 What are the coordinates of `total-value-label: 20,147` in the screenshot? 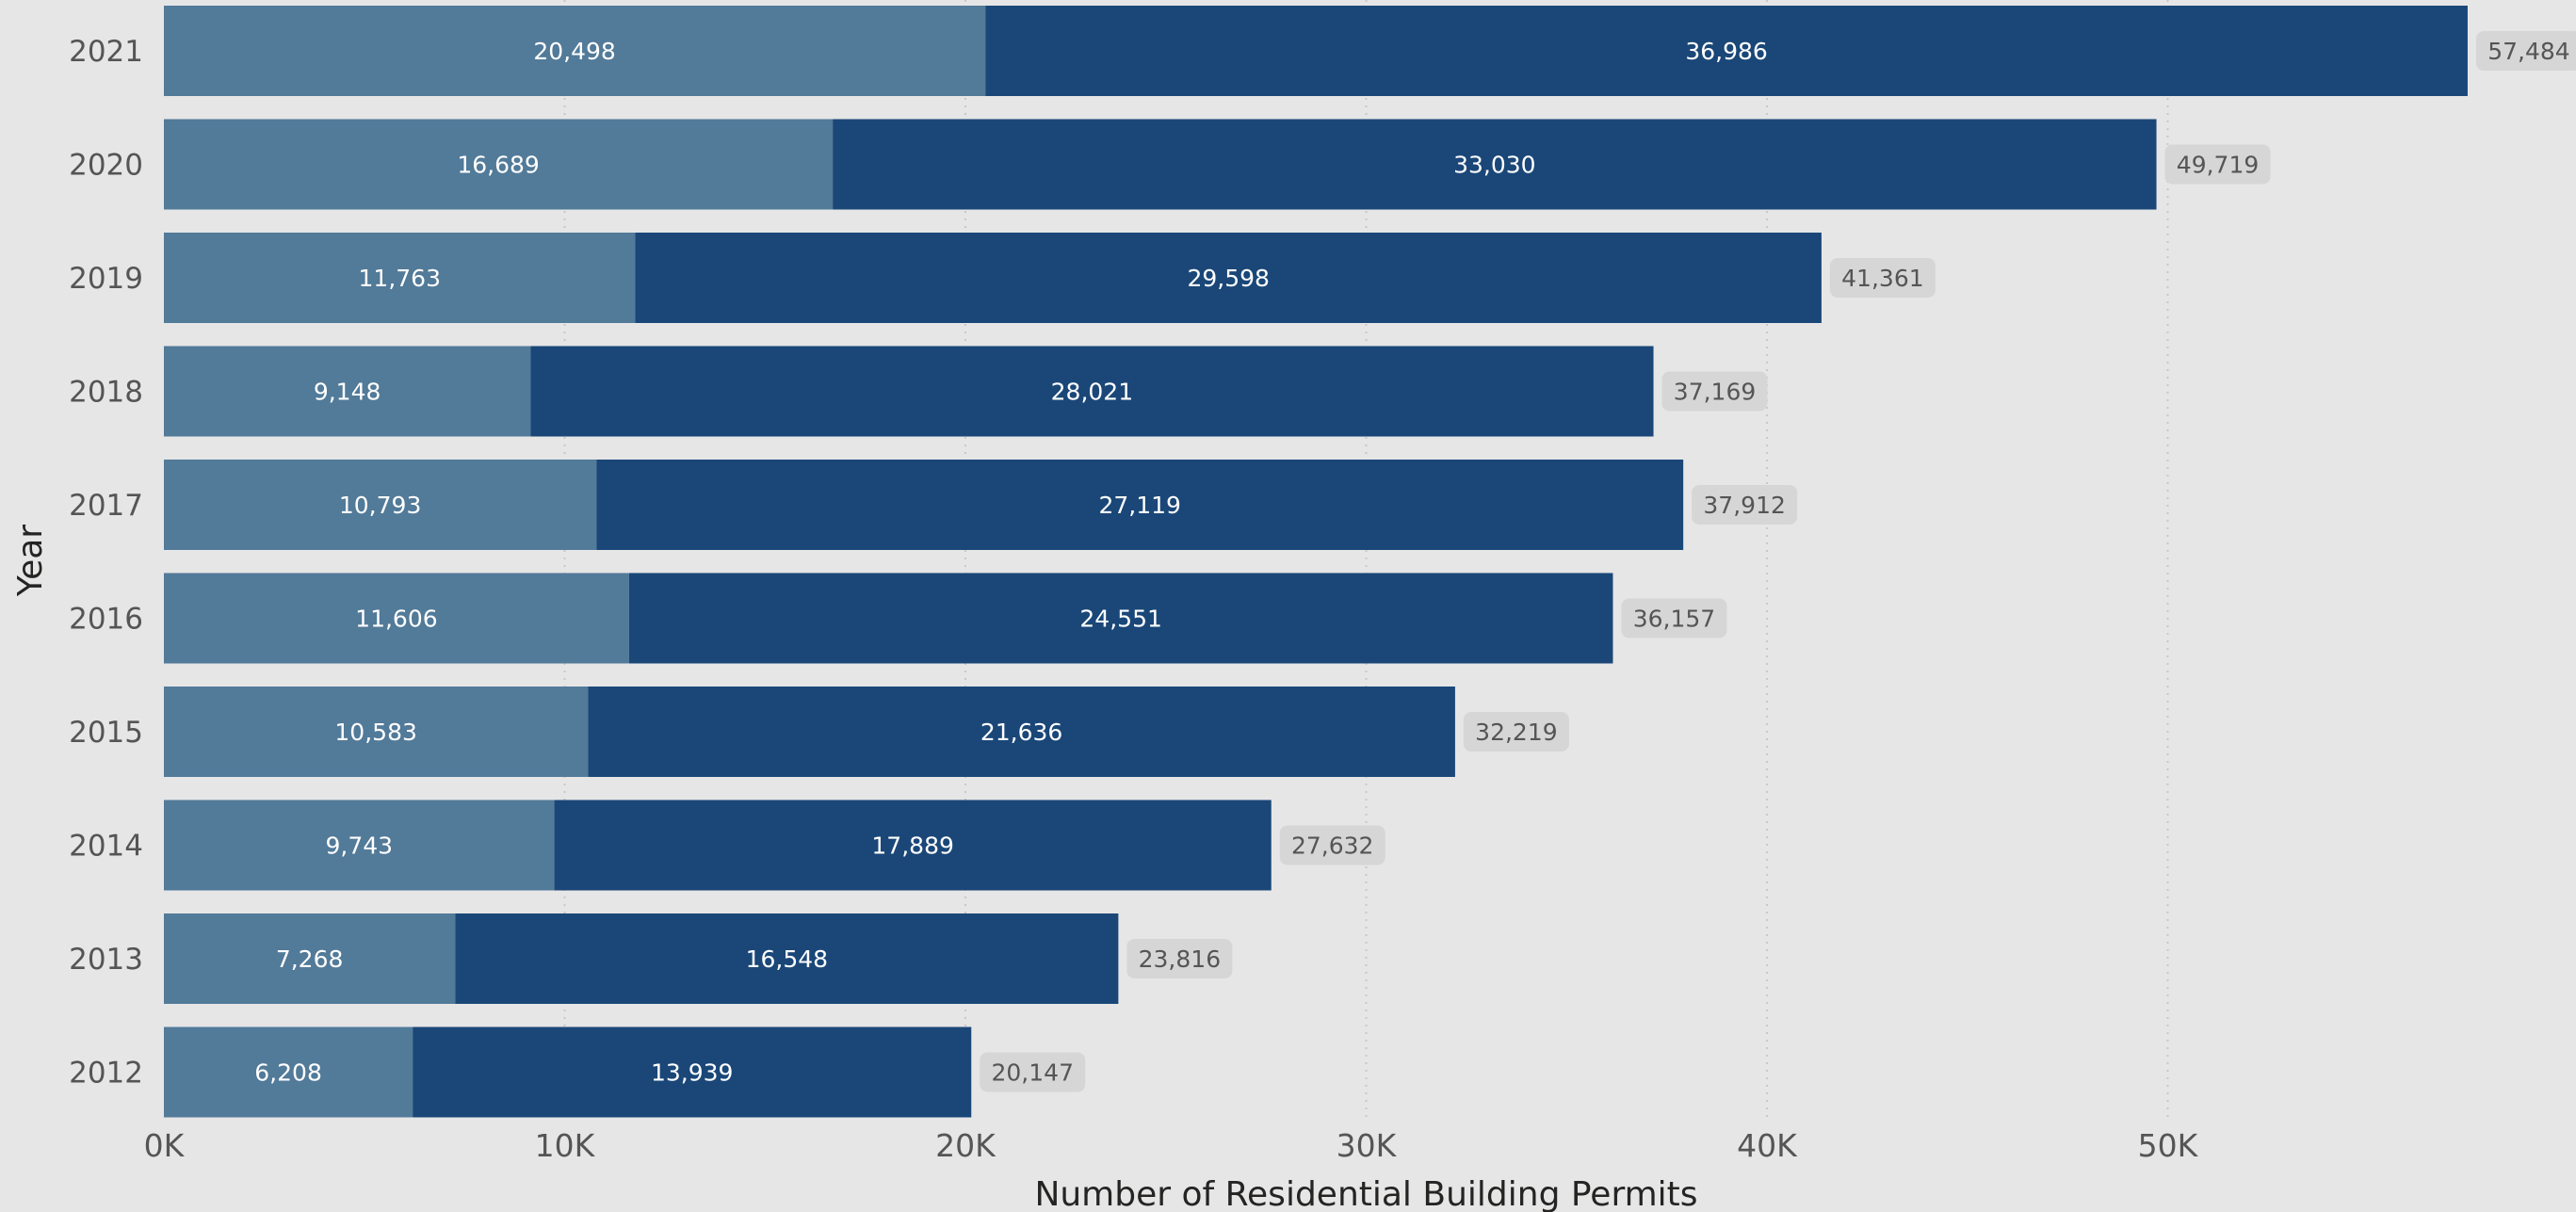 It's located at (1033, 1073).